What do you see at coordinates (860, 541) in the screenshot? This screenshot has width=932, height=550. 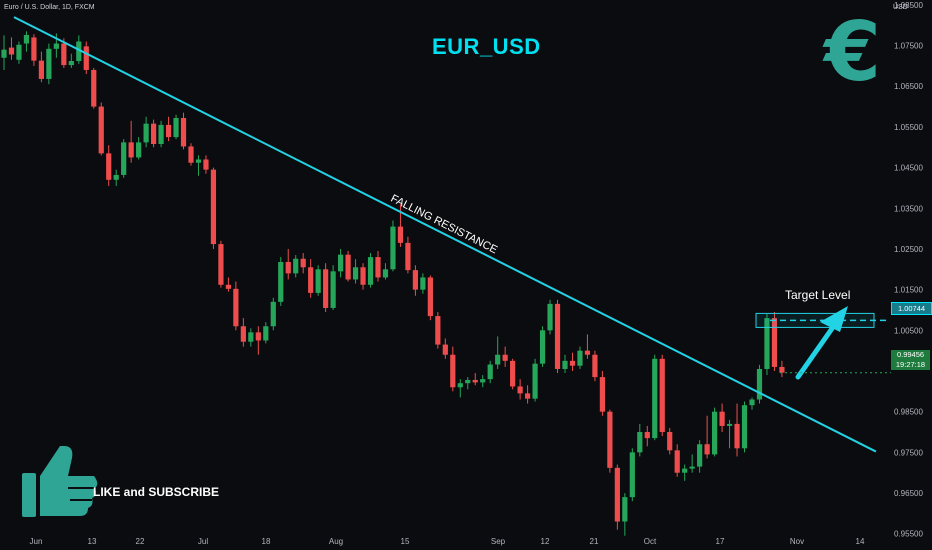 I see `time-tick-label: 14` at bounding box center [860, 541].